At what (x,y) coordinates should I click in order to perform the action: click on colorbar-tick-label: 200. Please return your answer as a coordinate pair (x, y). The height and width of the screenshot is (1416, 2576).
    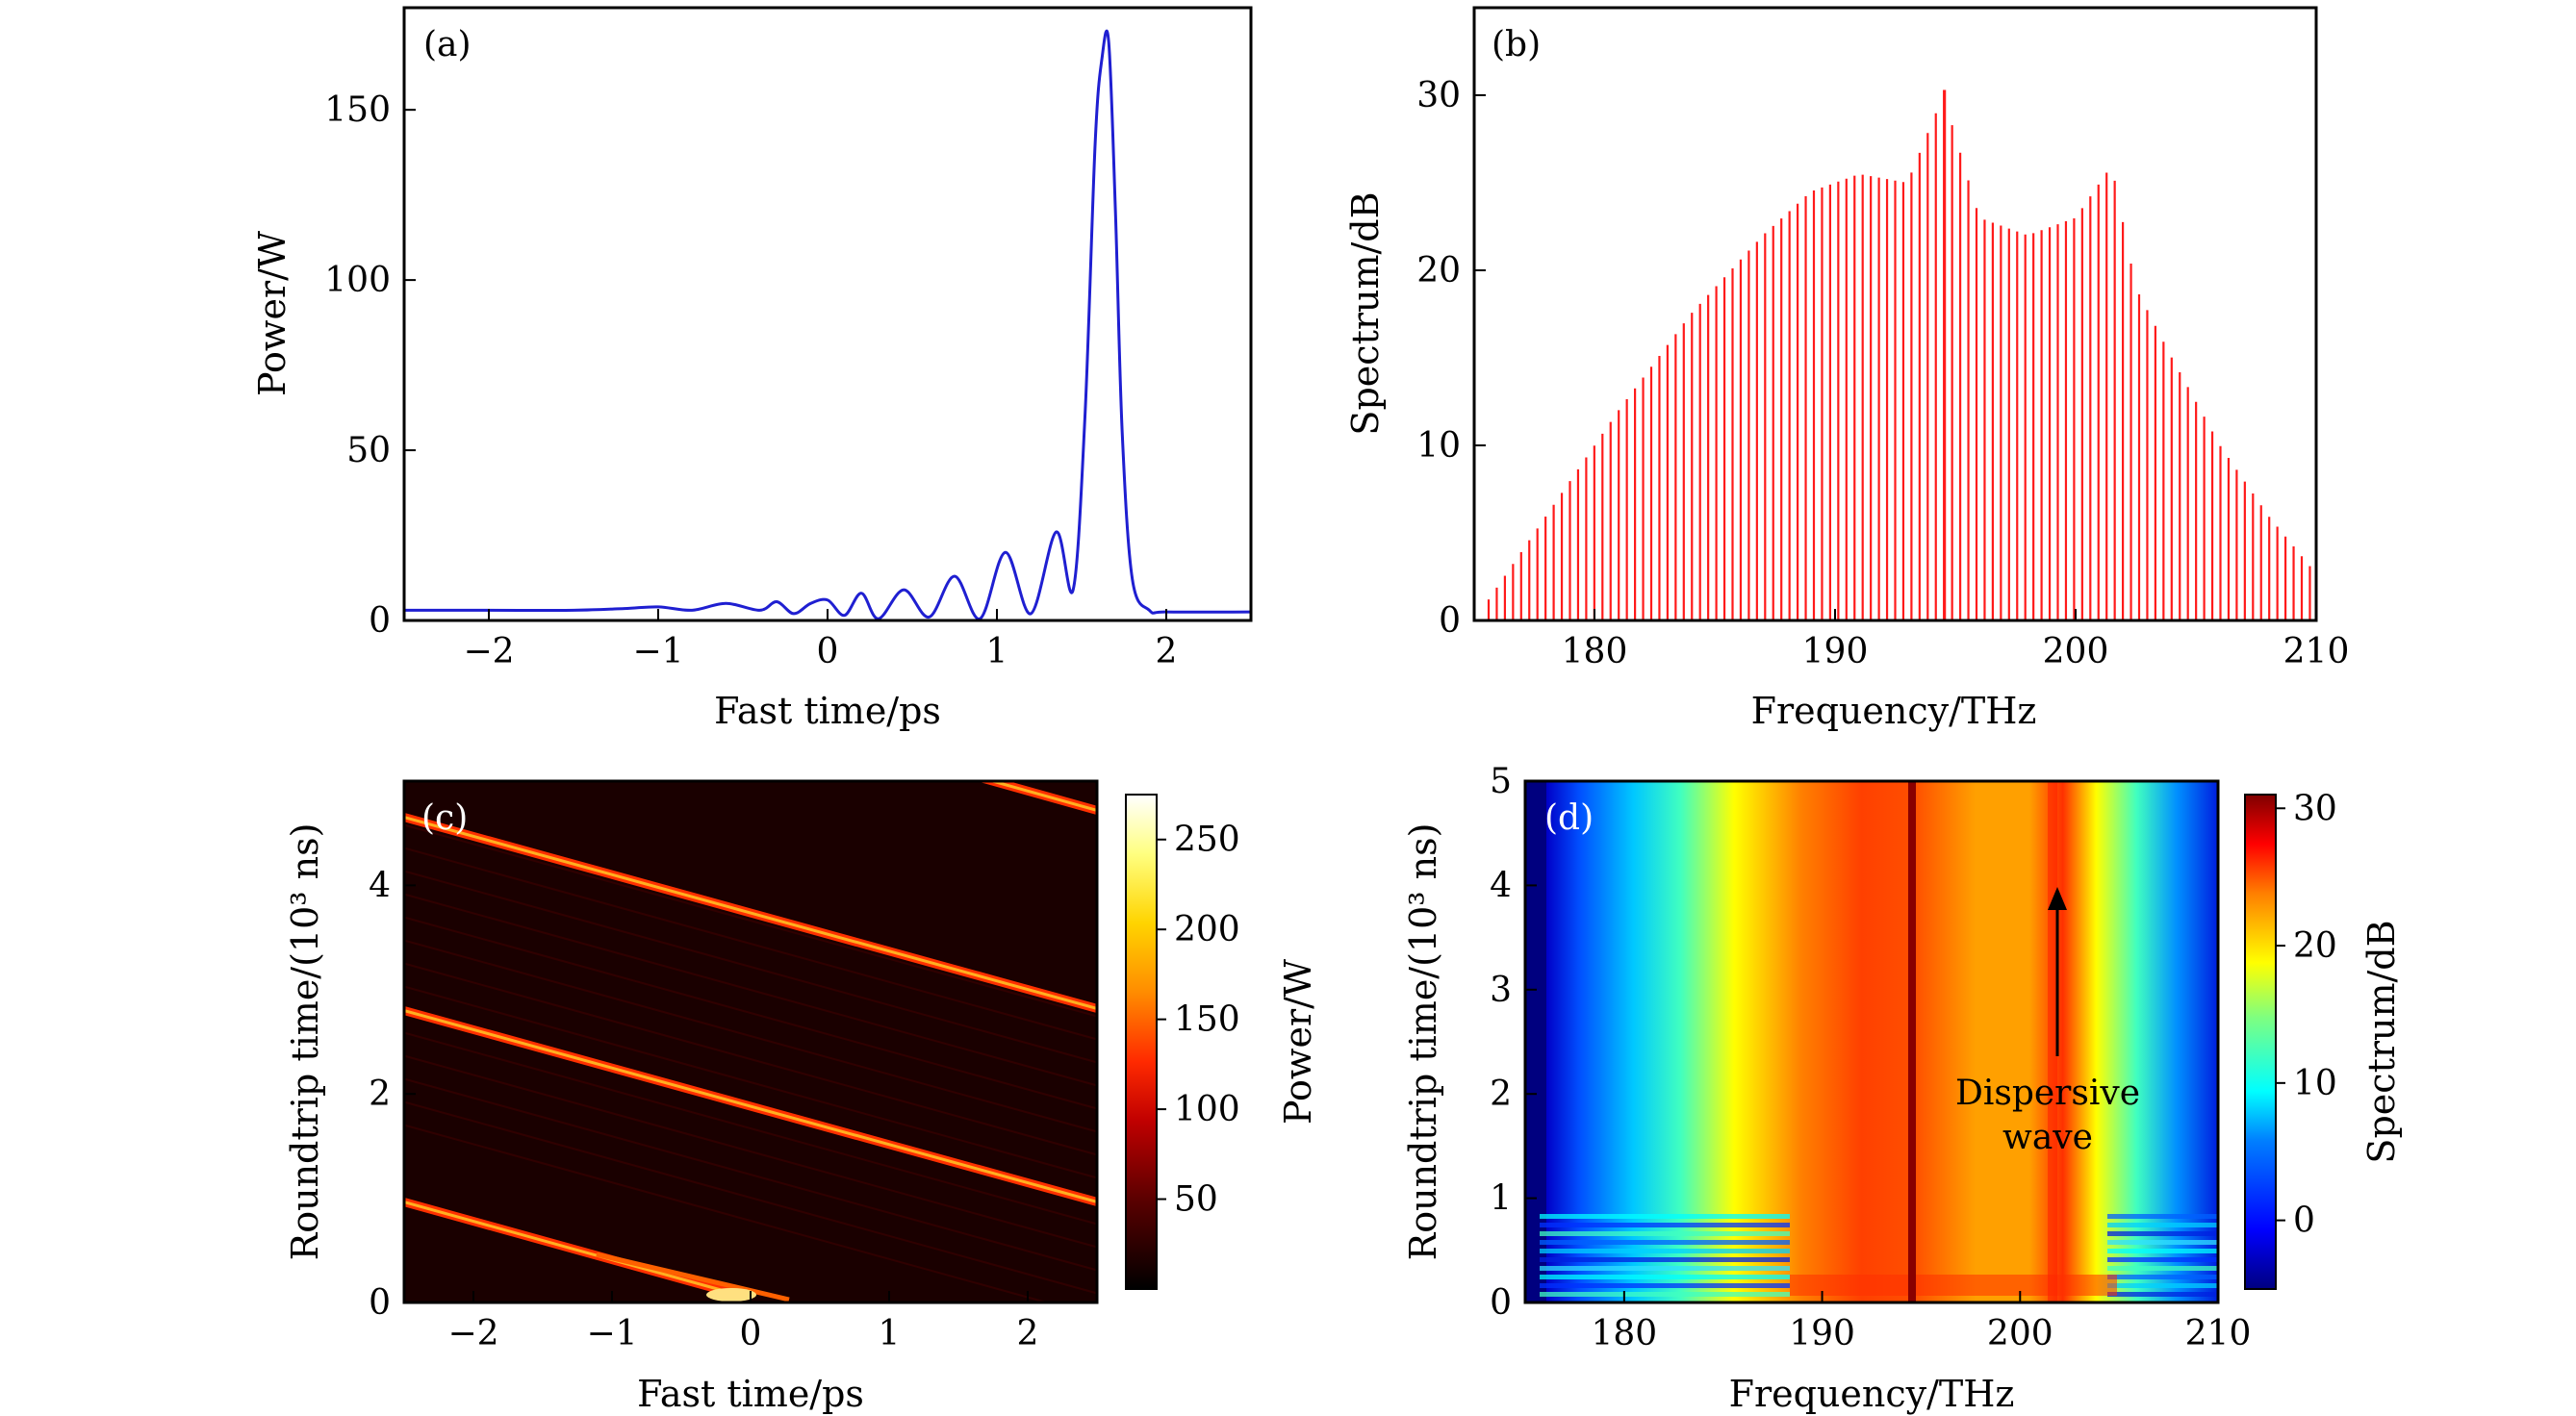
    Looking at the image, I should click on (1207, 929).